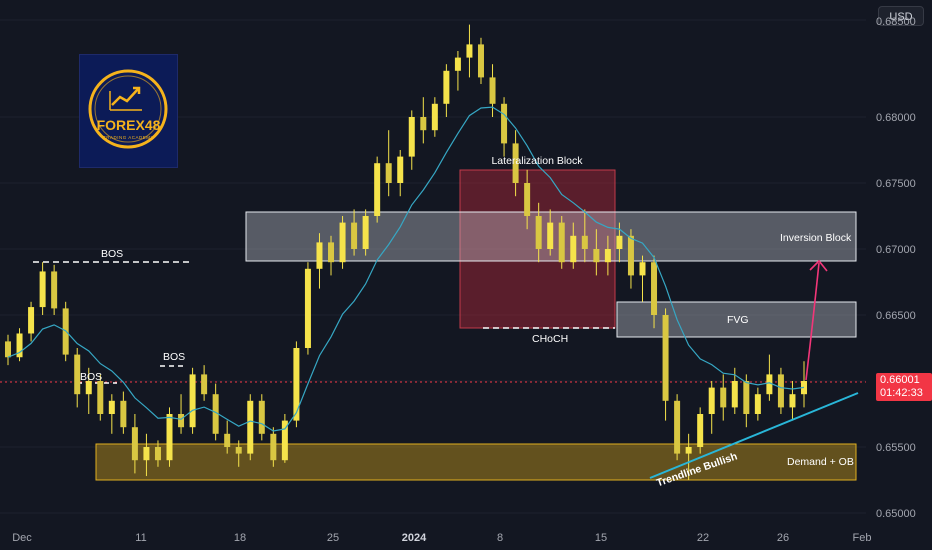 This screenshot has width=932, height=550. Describe the element at coordinates (550, 339) in the screenshot. I see `choch-label: CHoCH` at that location.